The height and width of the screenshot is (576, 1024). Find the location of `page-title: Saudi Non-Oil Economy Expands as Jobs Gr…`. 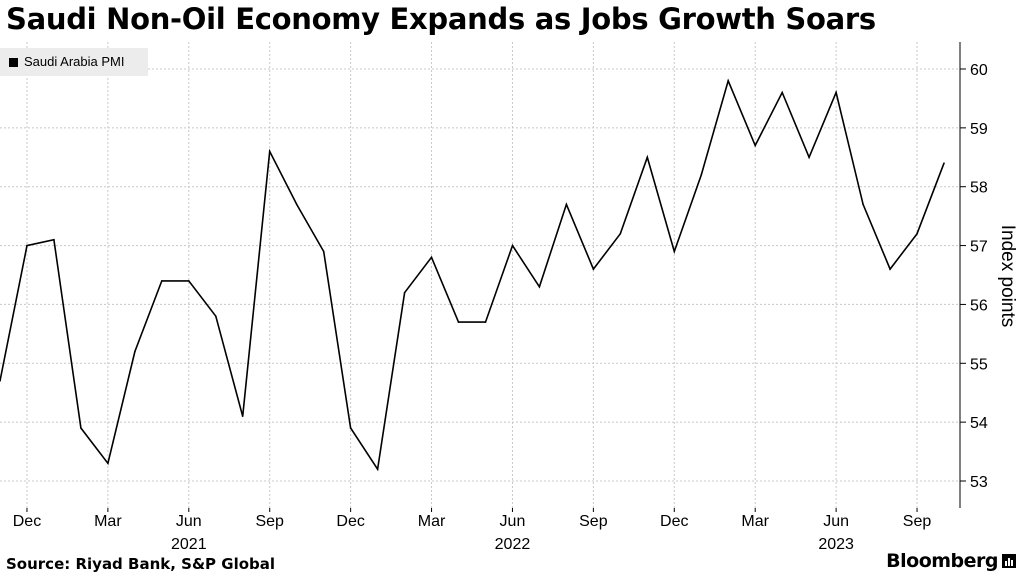

page-title: Saudi Non-Oil Economy Expands as Jobs Gr… is located at coordinates (441, 19).